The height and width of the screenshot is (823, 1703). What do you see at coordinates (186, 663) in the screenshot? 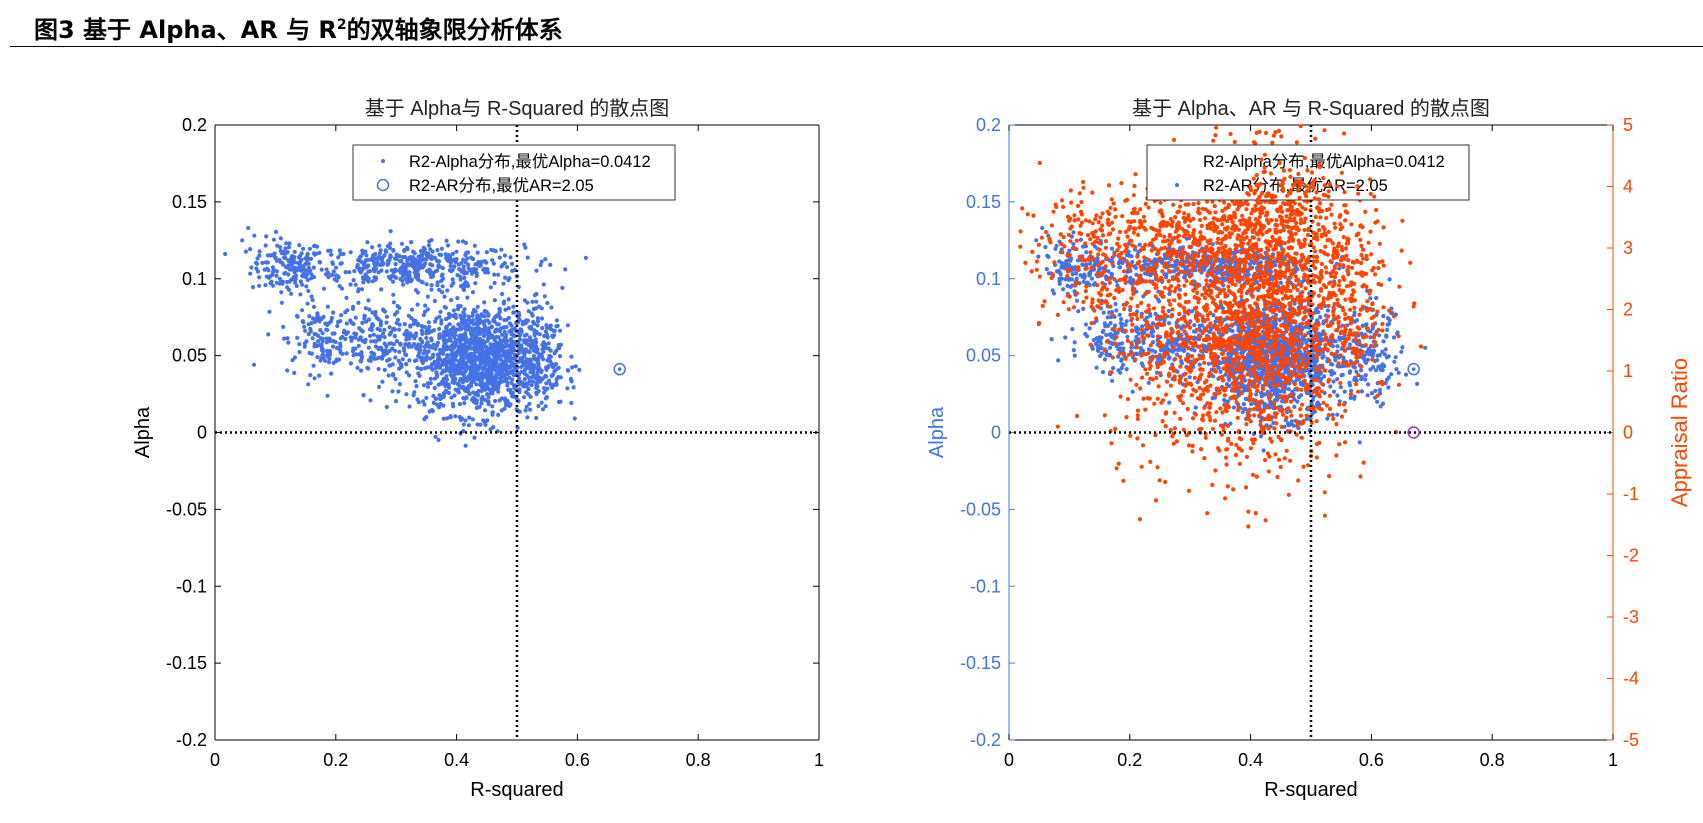
I see `y-tick-label: -0.15` at bounding box center [186, 663].